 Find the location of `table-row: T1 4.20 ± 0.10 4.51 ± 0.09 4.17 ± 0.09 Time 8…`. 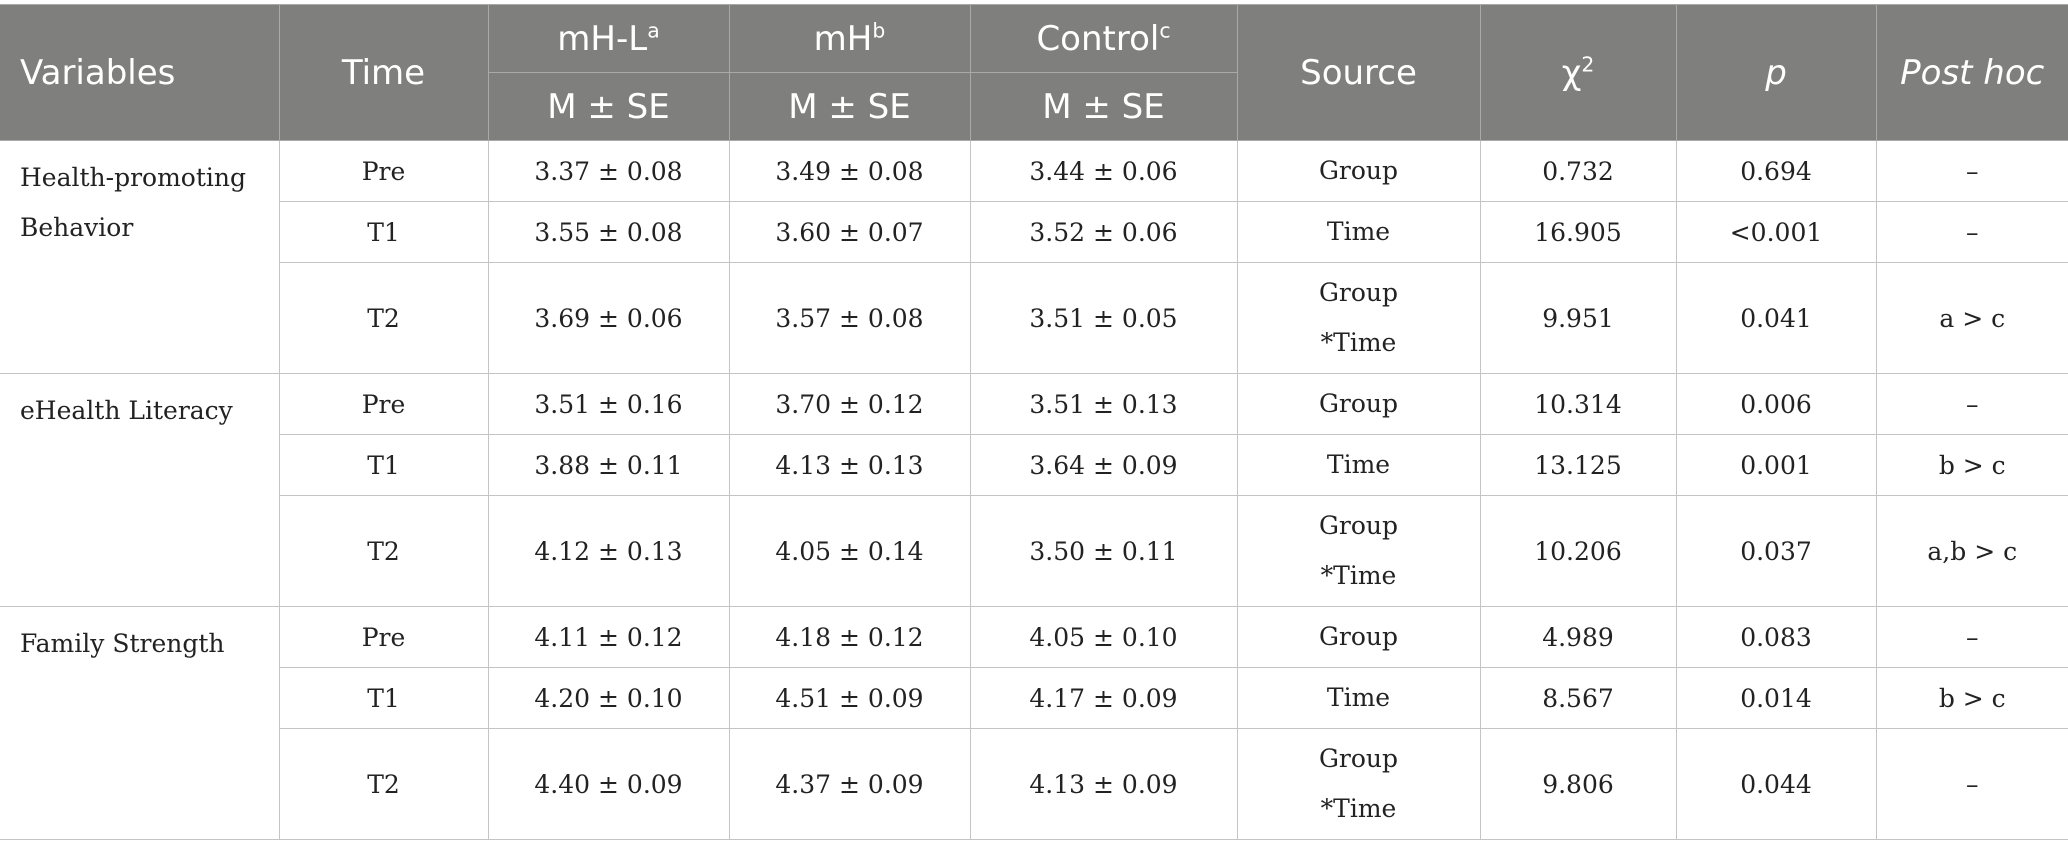

table-row: T1 4.20 ± 0.10 4.51 ± 0.09 4.17 ± 0.09 Time 8… is located at coordinates (1034, 698).